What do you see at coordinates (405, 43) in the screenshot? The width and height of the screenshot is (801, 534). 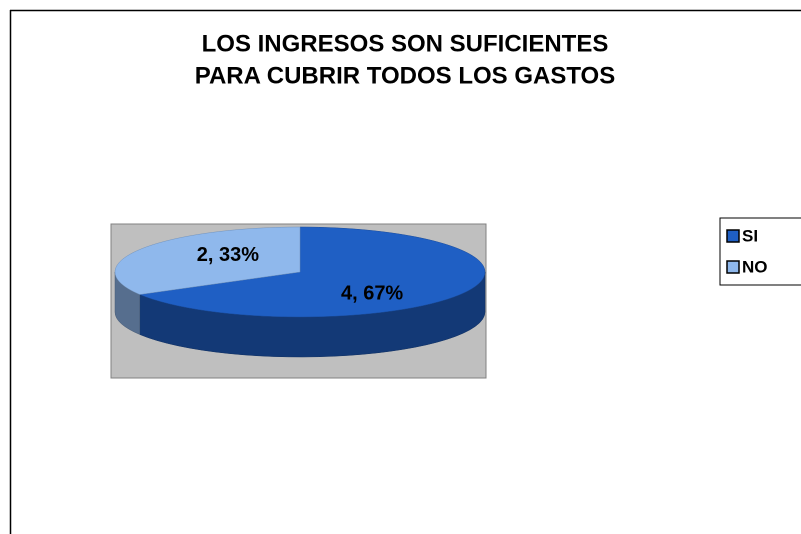 I see `chart-title: LOS INGRESOS SON SUFICIENTES` at bounding box center [405, 43].